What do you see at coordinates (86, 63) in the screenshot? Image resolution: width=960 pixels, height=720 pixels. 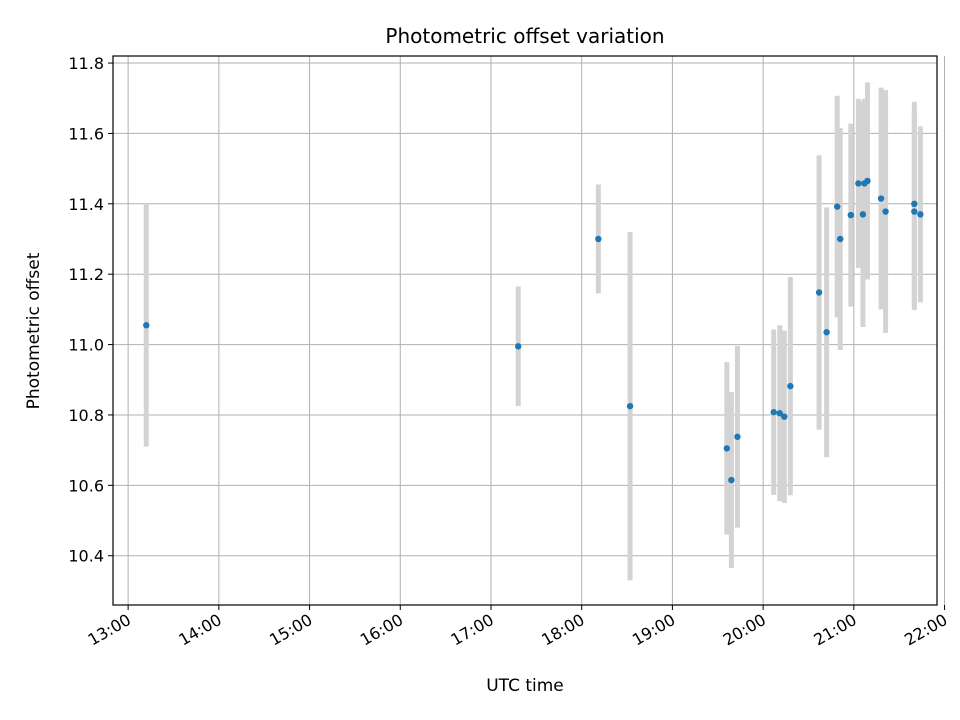 I see `y-tick-label: 11.8` at bounding box center [86, 63].